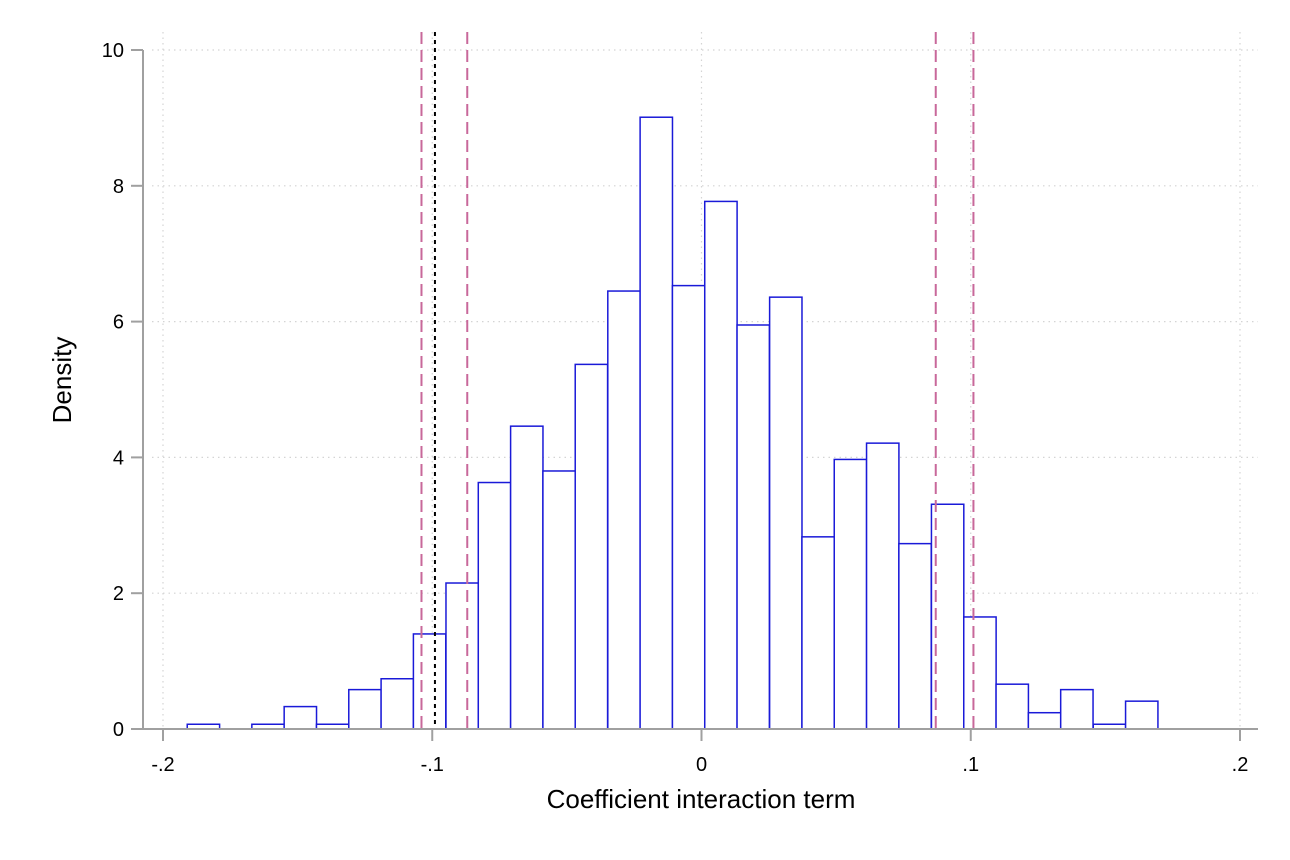  Describe the element at coordinates (118, 187) in the screenshot. I see `y-tick-label: 8` at that location.